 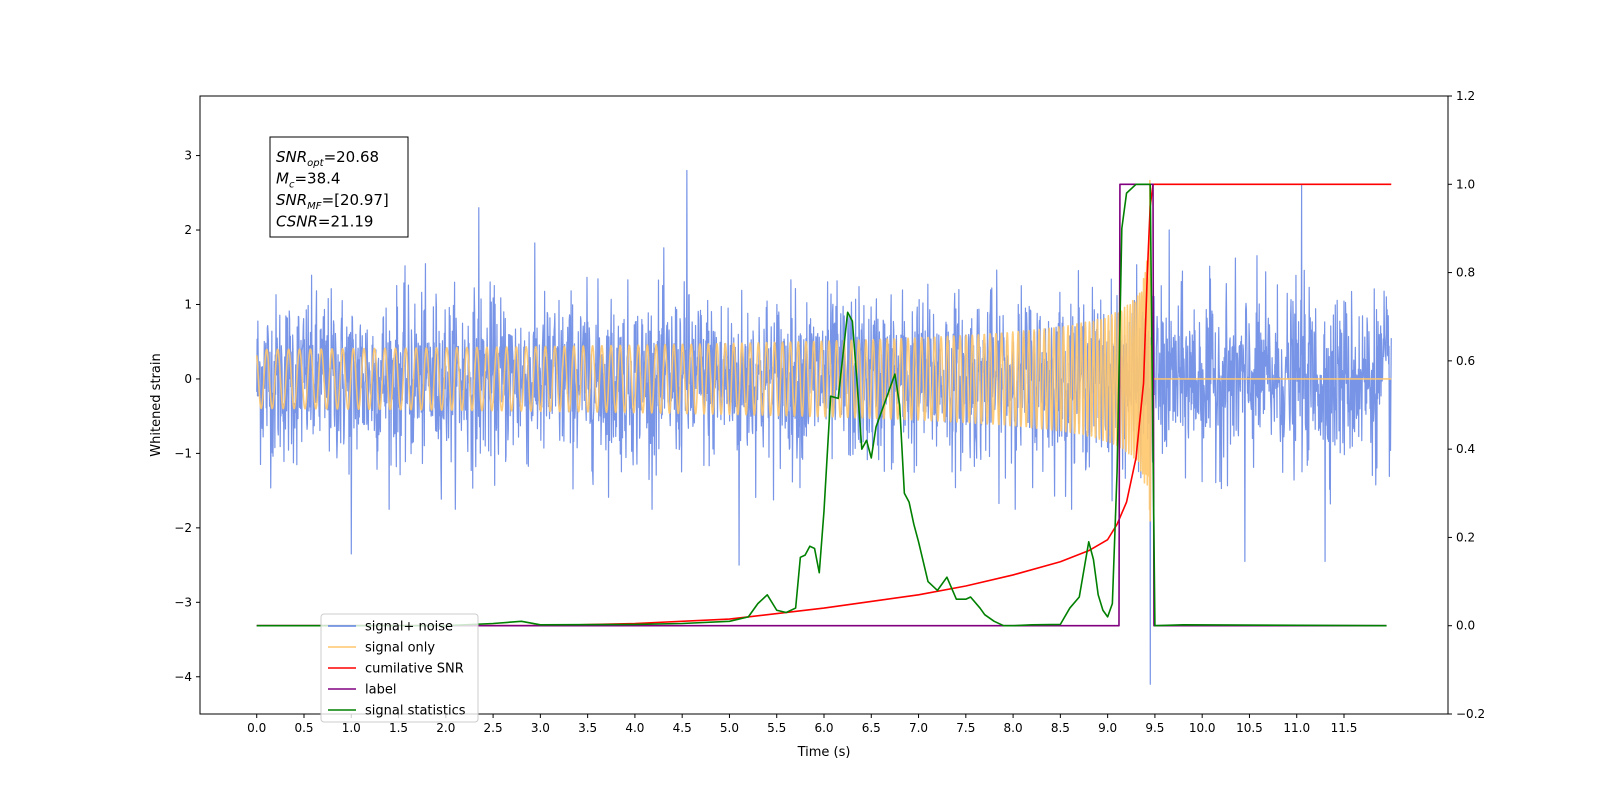 I want to click on y-right-tick-label: 0.2, so click(x=1465, y=537).